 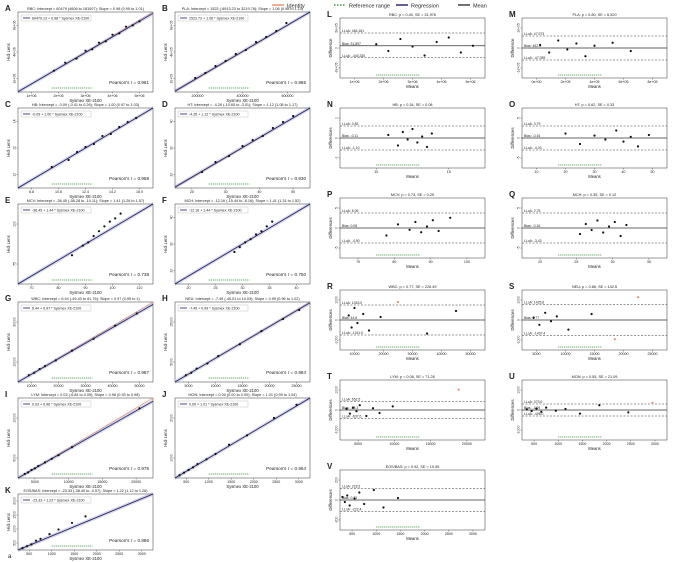 What do you see at coordinates (623, 82) in the screenshot?
I see `x-tick-label: 6e+05` at bounding box center [623, 82].